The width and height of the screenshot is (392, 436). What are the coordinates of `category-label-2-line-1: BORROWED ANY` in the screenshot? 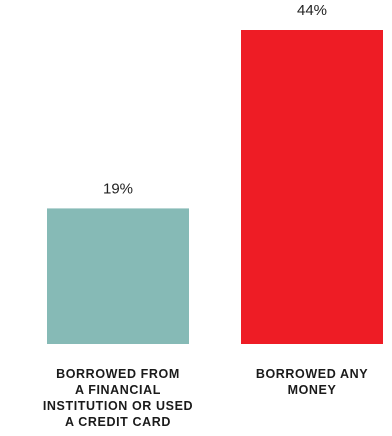 It's located at (312, 374).